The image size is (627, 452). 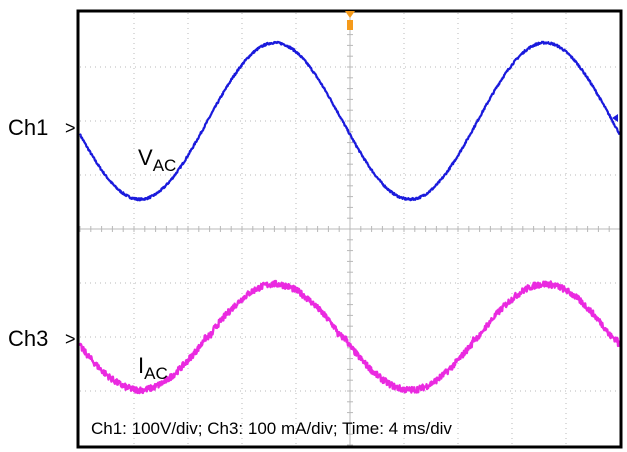 I want to click on ch3-marker: >, so click(x=70, y=339).